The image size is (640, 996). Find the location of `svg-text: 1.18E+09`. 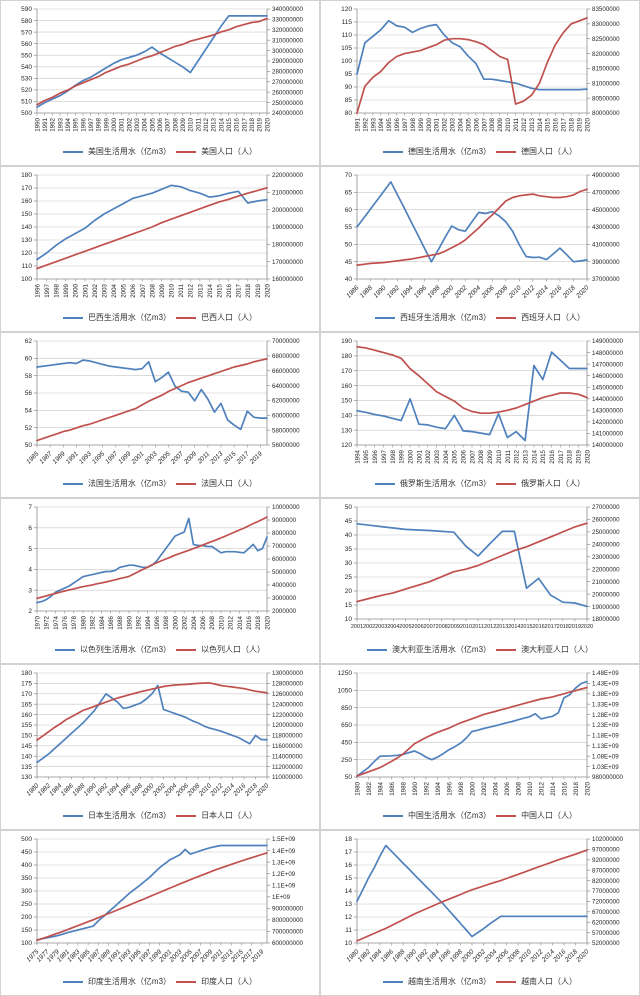

svg-text: 1.18E+09 is located at coordinates (605, 736).